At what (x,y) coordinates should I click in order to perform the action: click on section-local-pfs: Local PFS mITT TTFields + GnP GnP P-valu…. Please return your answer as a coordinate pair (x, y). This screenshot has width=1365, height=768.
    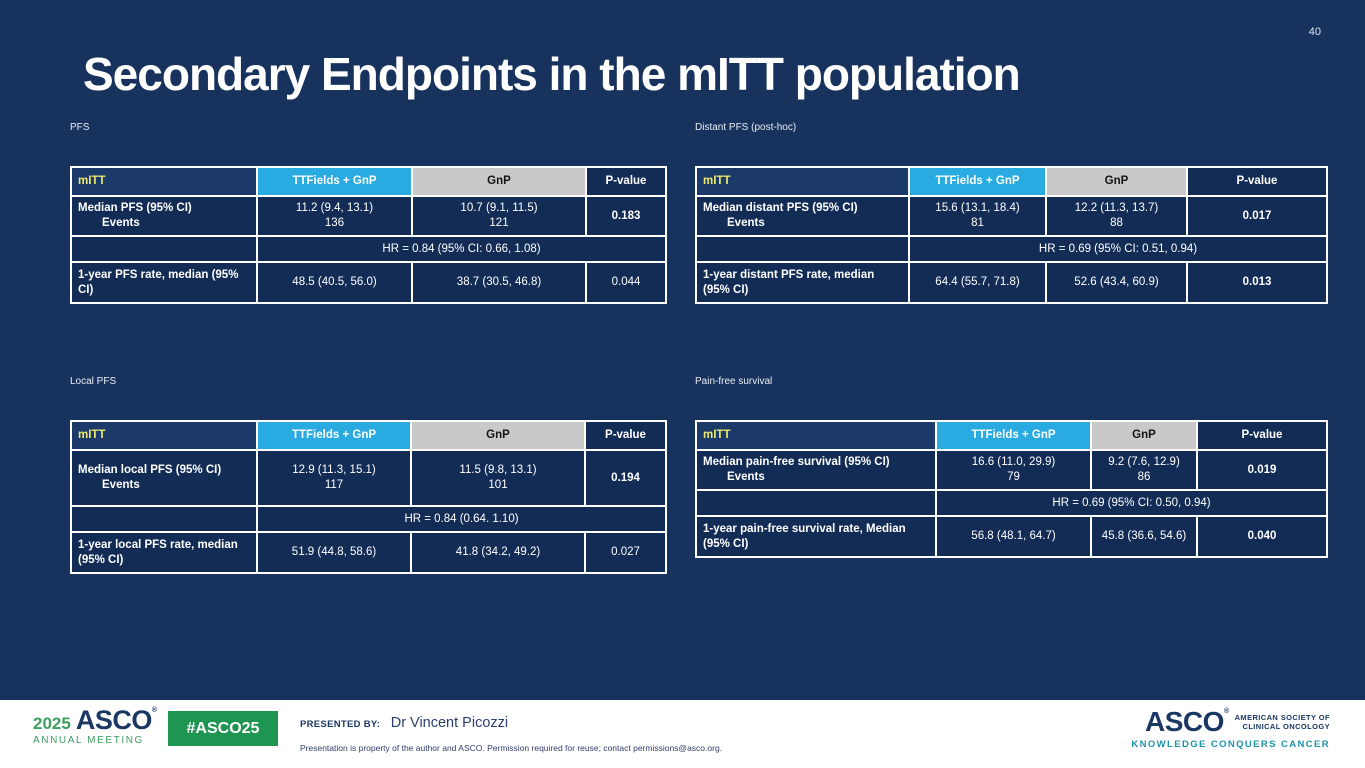
    Looking at the image, I should click on (368, 475).